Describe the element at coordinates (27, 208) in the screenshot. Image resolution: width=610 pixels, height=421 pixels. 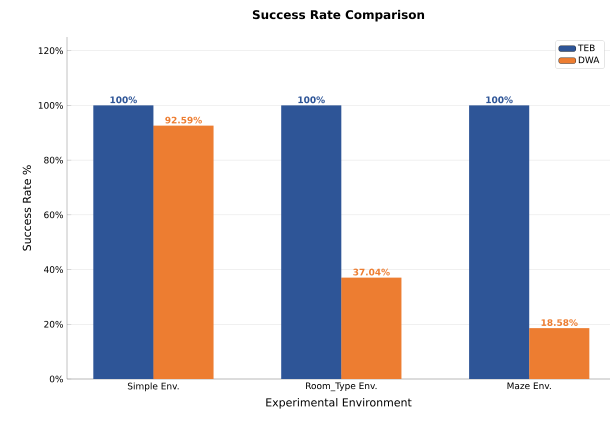
I see `y-axis-title: Success Rate %` at that location.